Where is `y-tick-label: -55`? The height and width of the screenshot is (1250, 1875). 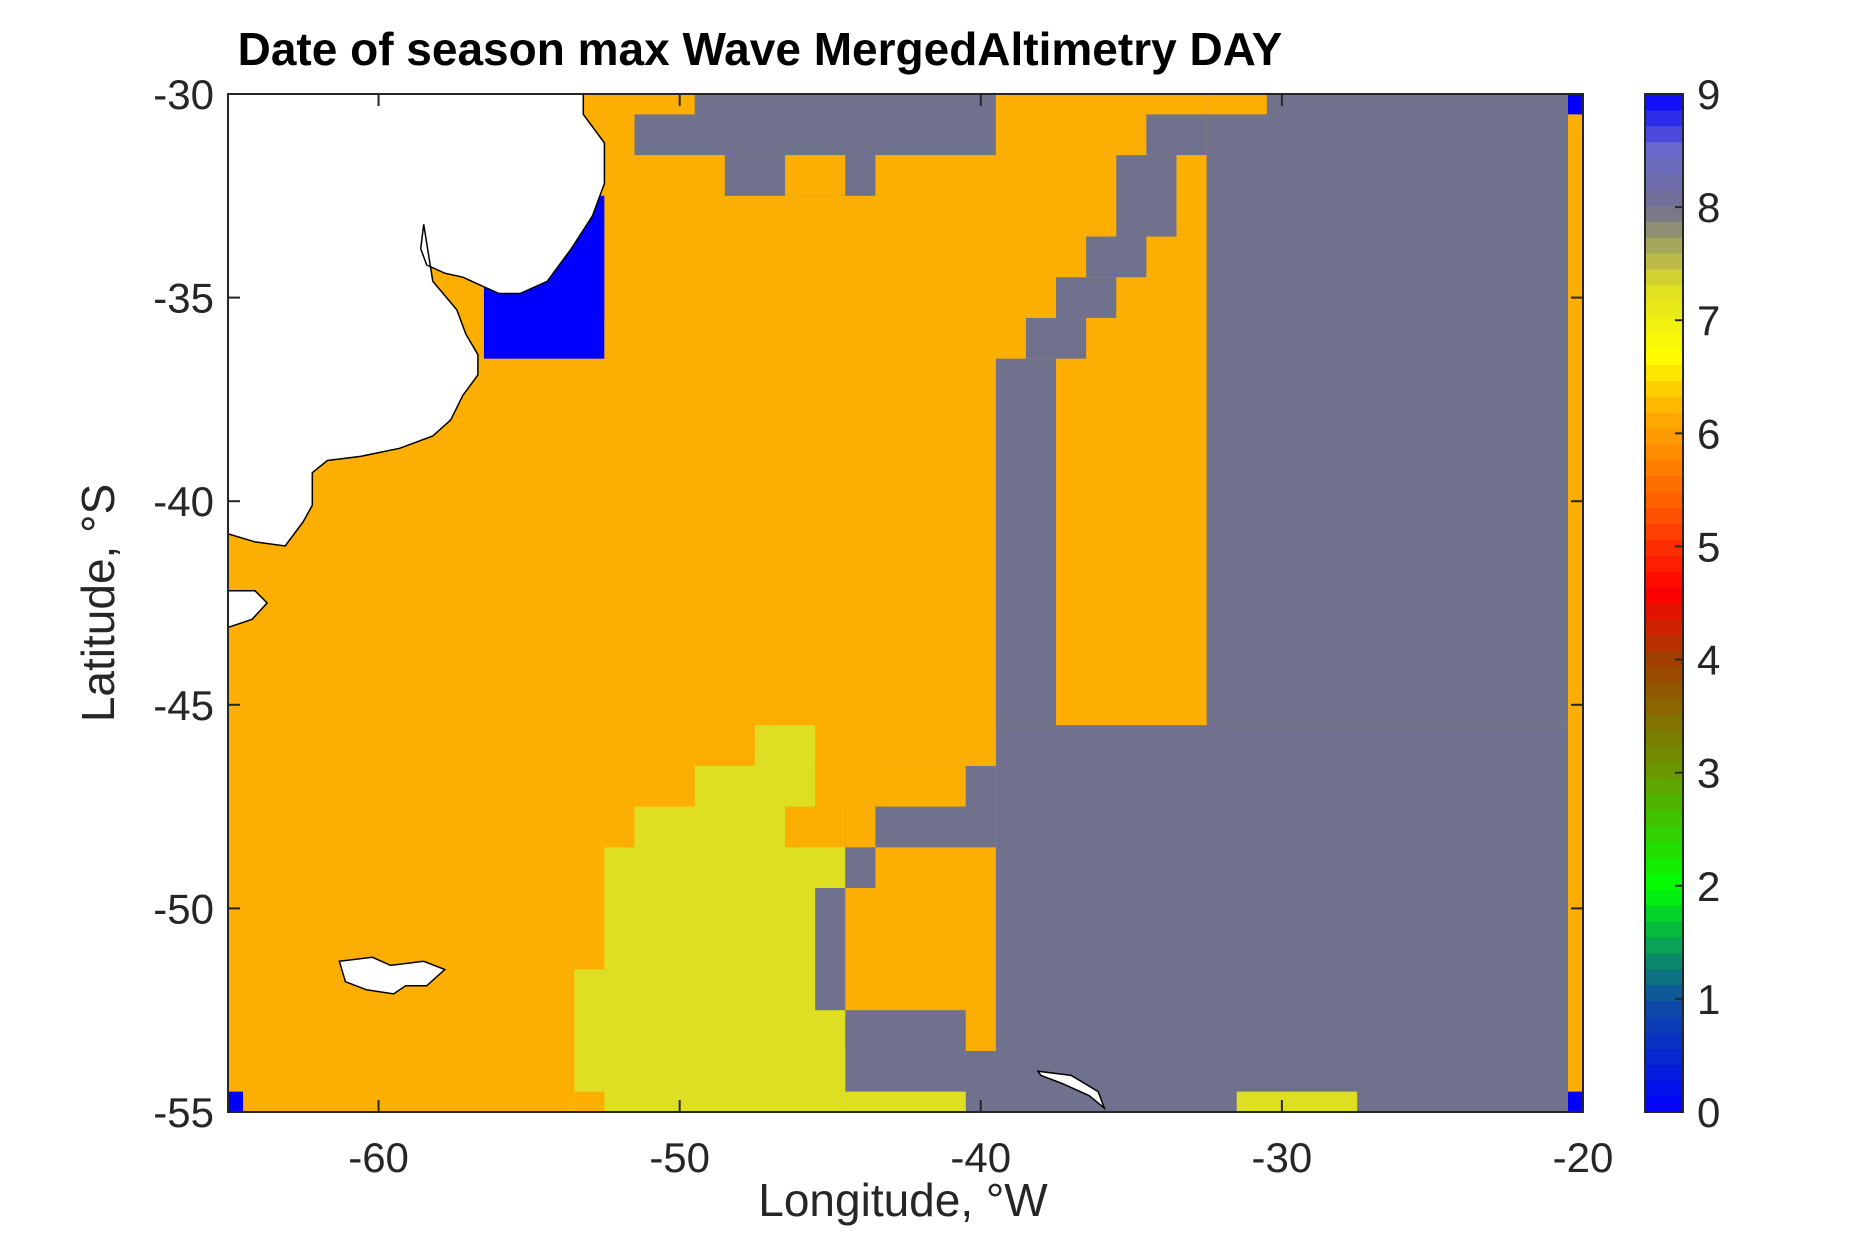 y-tick-label: -55 is located at coordinates (183, 1112).